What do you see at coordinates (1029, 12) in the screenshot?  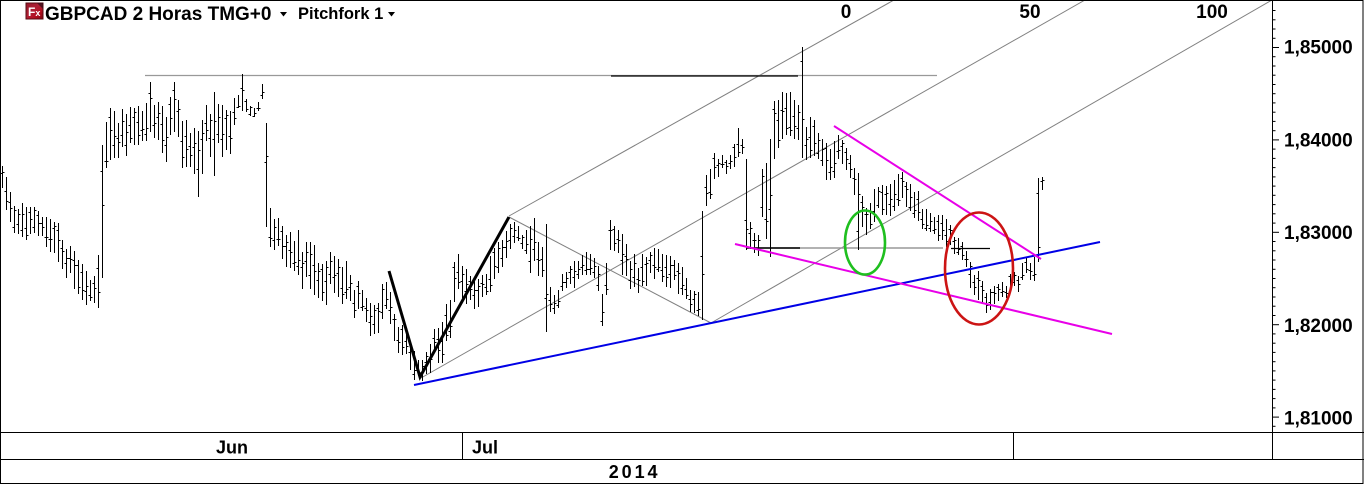 I see `svg-text: 50` at bounding box center [1029, 12].